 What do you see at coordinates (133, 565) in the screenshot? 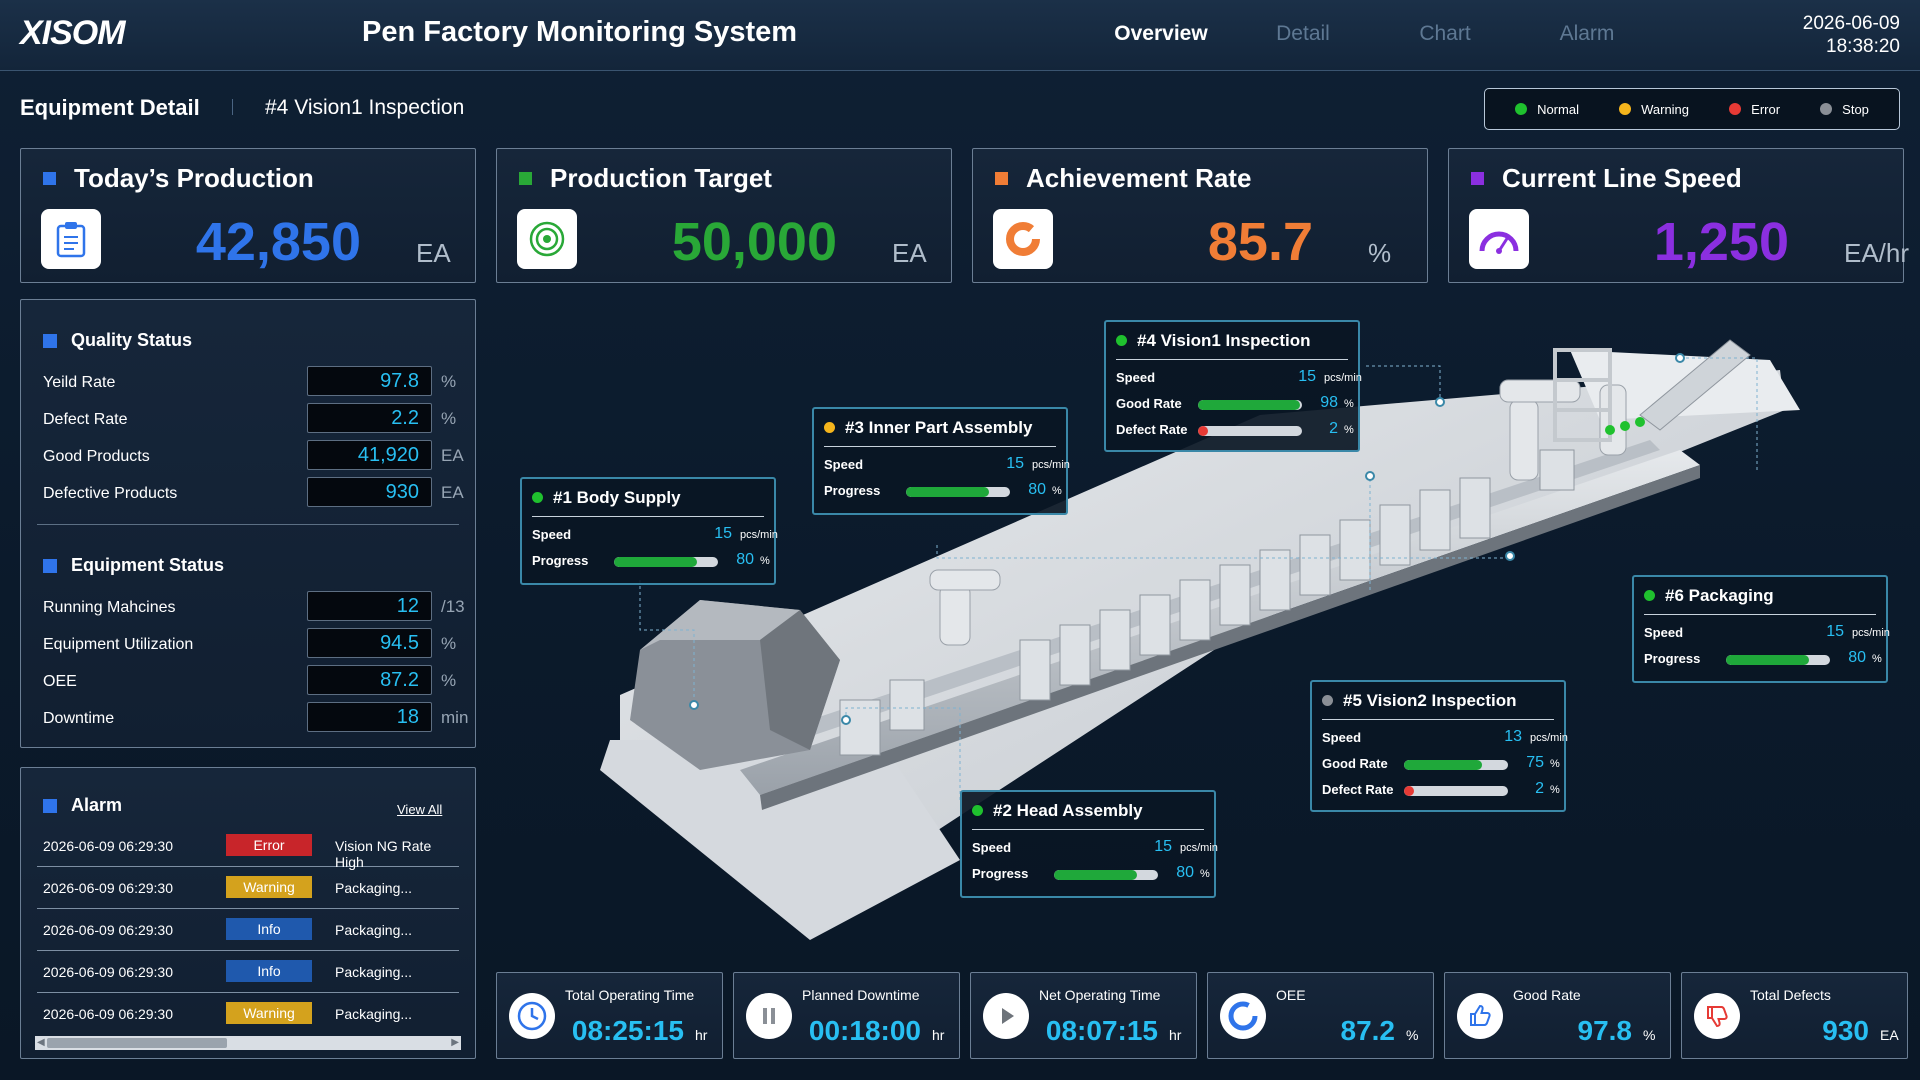
I see `equipment-status-title: Equipment Status` at bounding box center [133, 565].